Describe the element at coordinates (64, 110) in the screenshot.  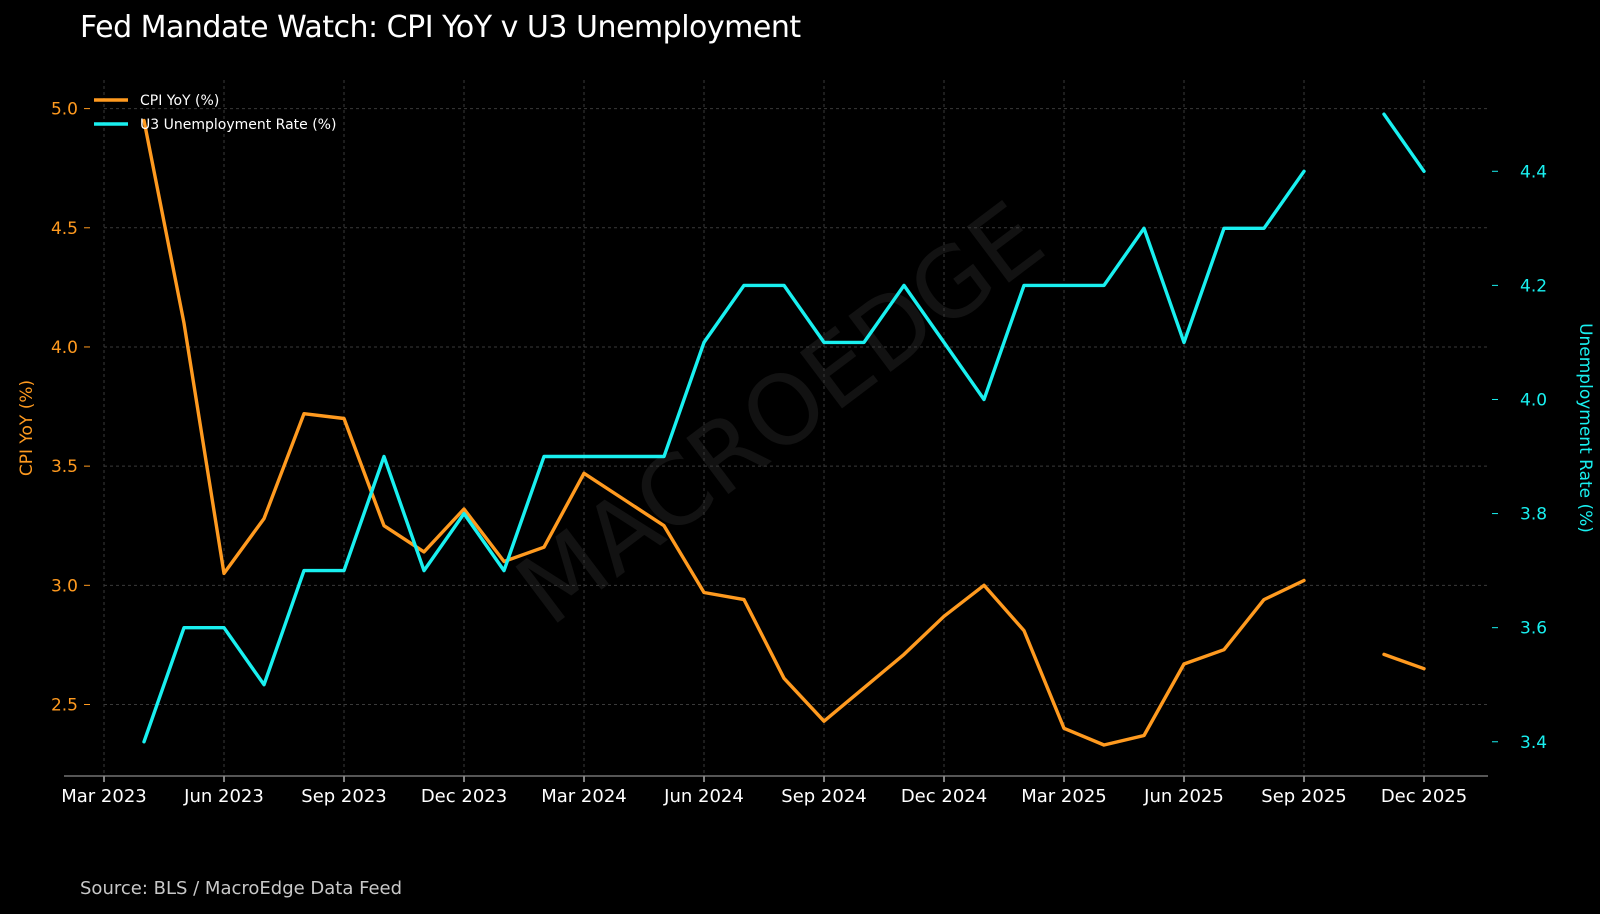
I see `left-tick-label: 5.0` at that location.